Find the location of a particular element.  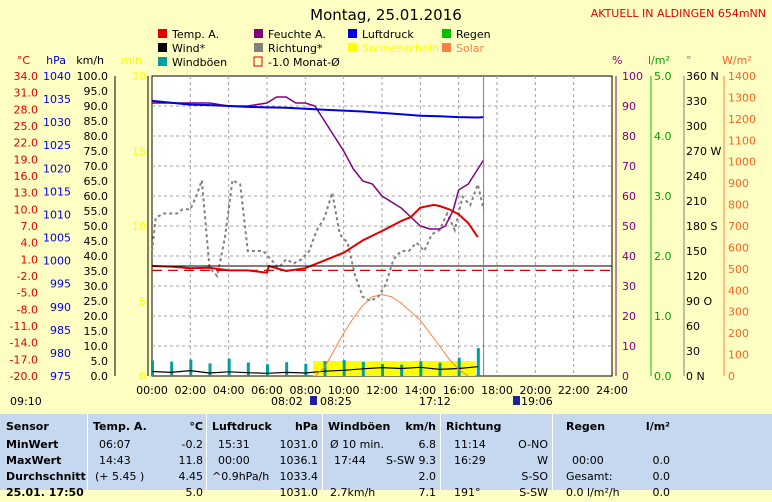

sunset-label: 17:12 is located at coordinates (435, 401).